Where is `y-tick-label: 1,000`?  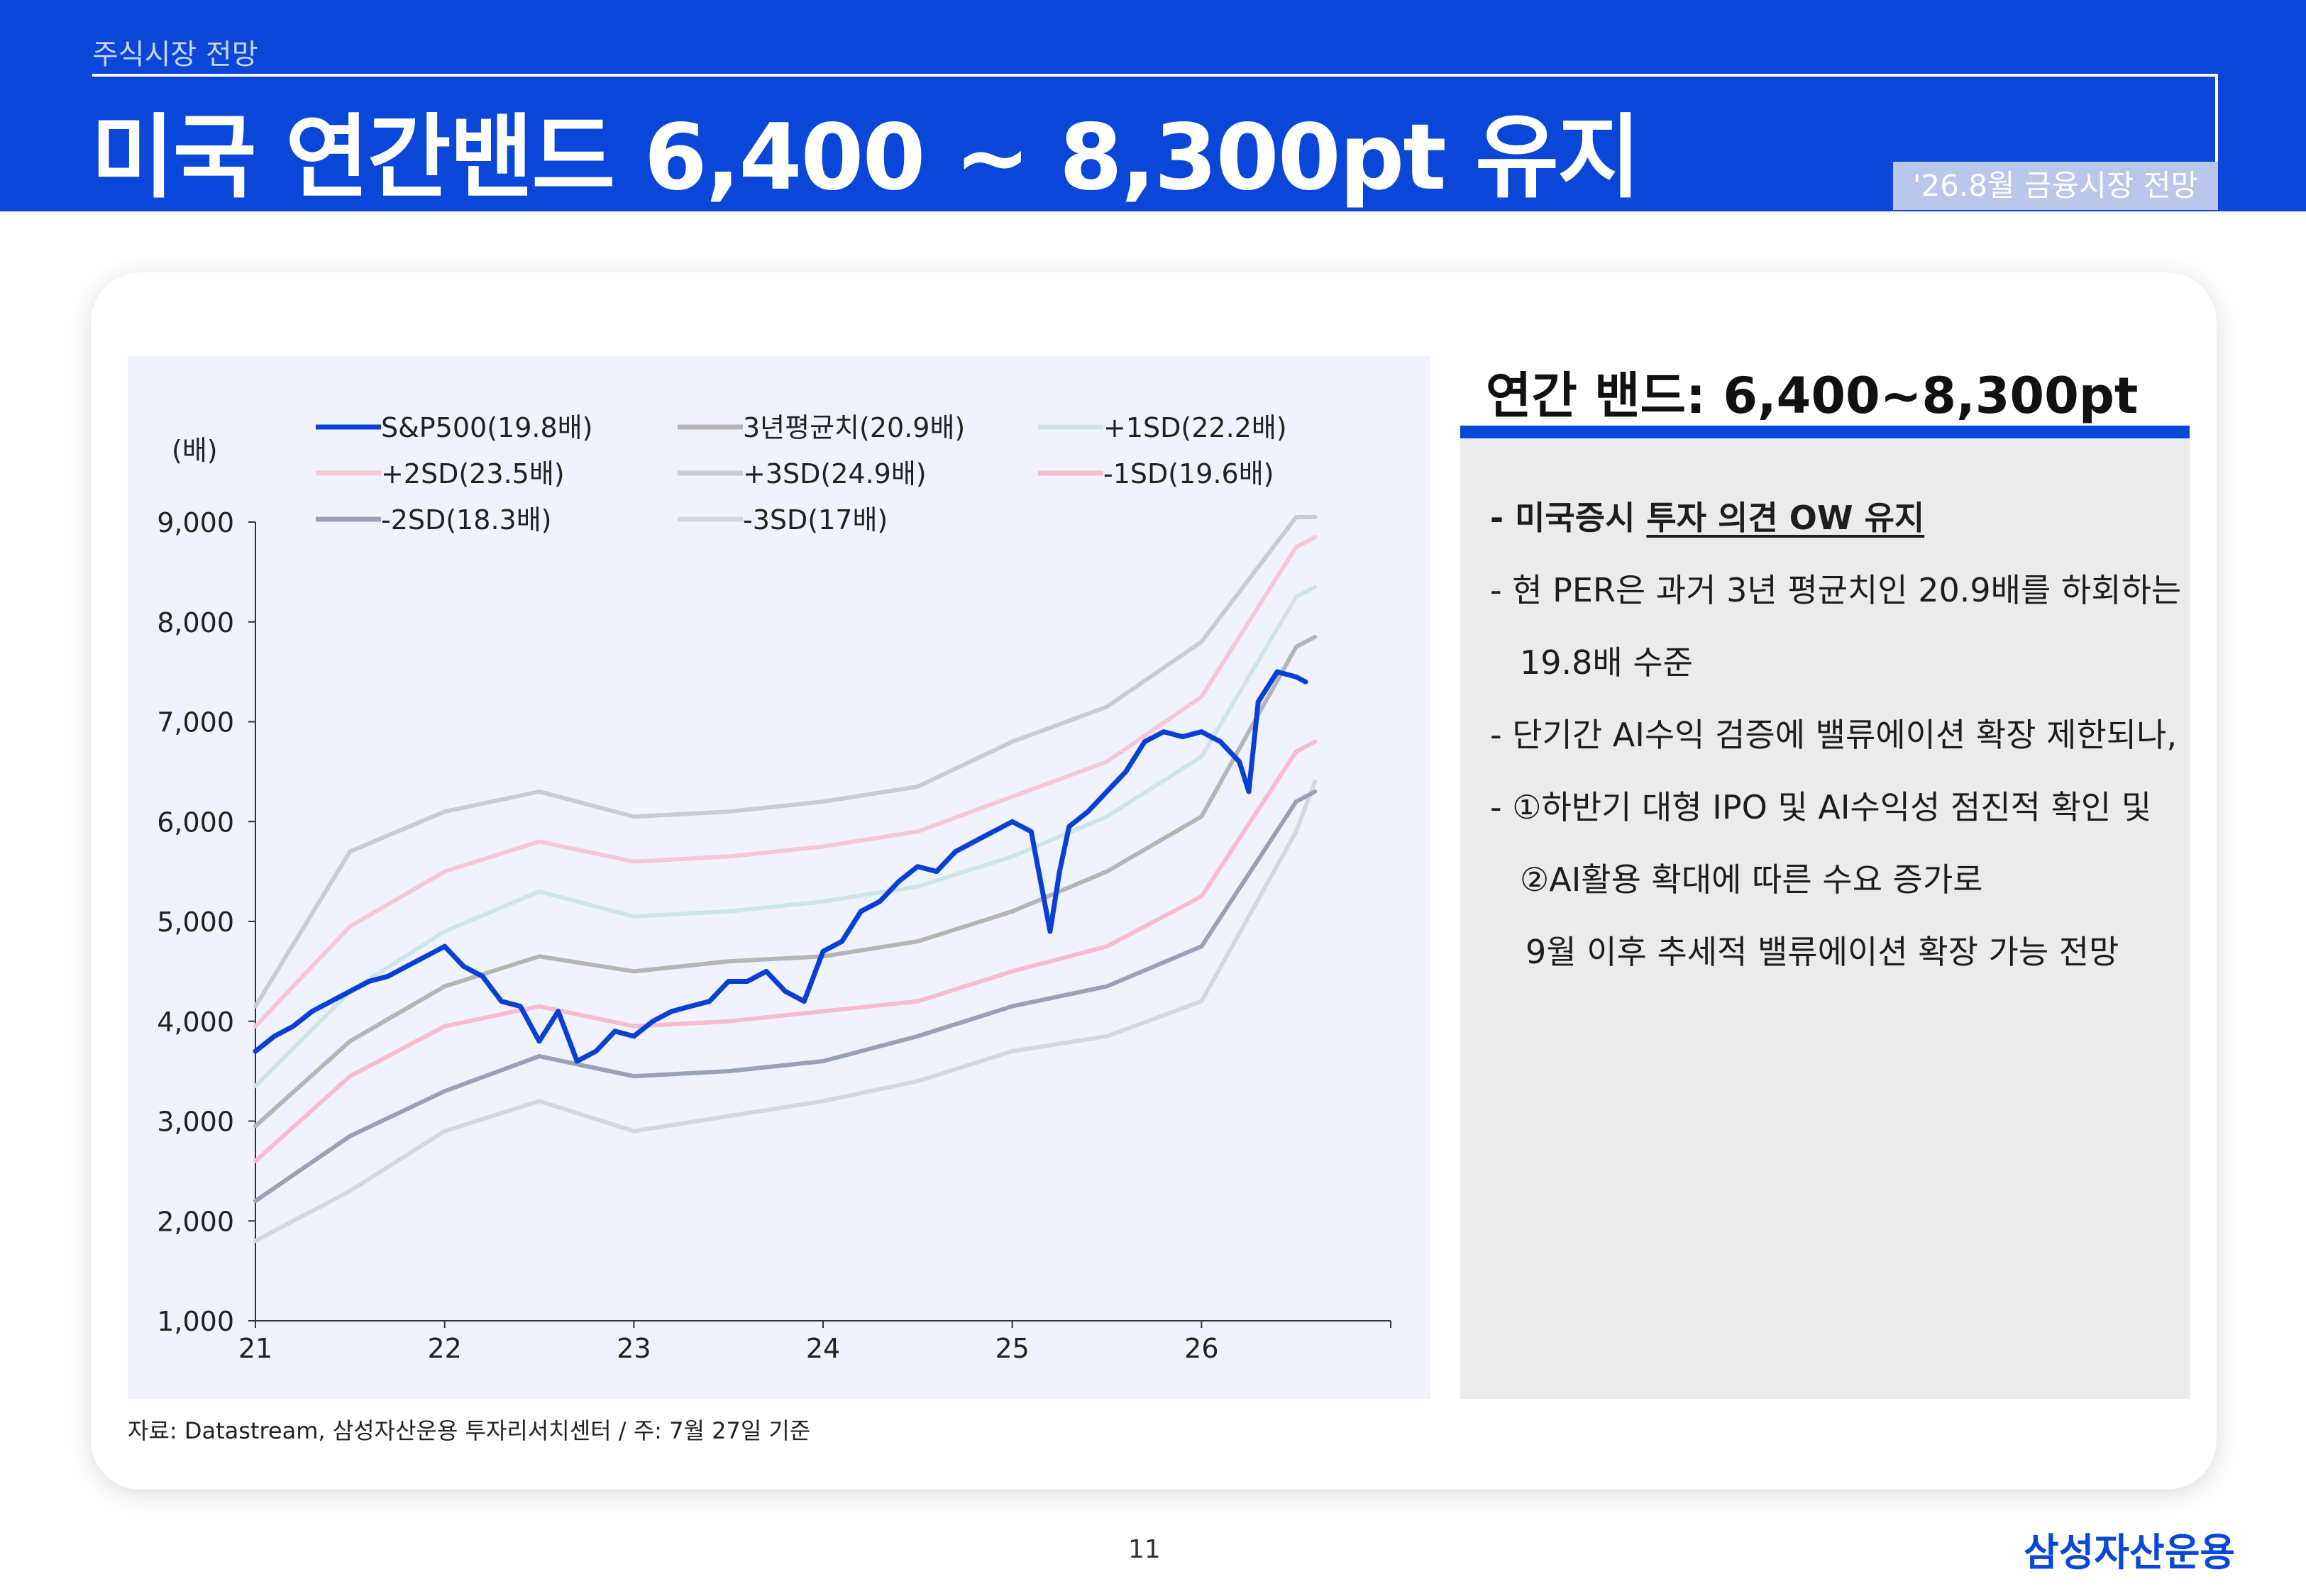
y-tick-label: 1,000 is located at coordinates (196, 1321).